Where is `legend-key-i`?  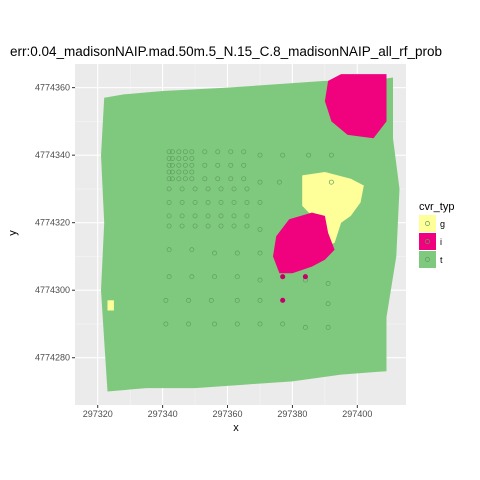 legend-key-i is located at coordinates (427, 241).